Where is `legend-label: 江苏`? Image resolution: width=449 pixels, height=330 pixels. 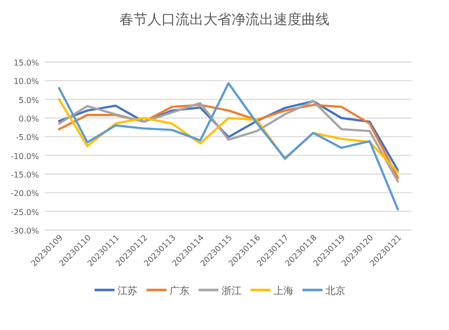 legend-label: 江苏 is located at coordinates (128, 291).